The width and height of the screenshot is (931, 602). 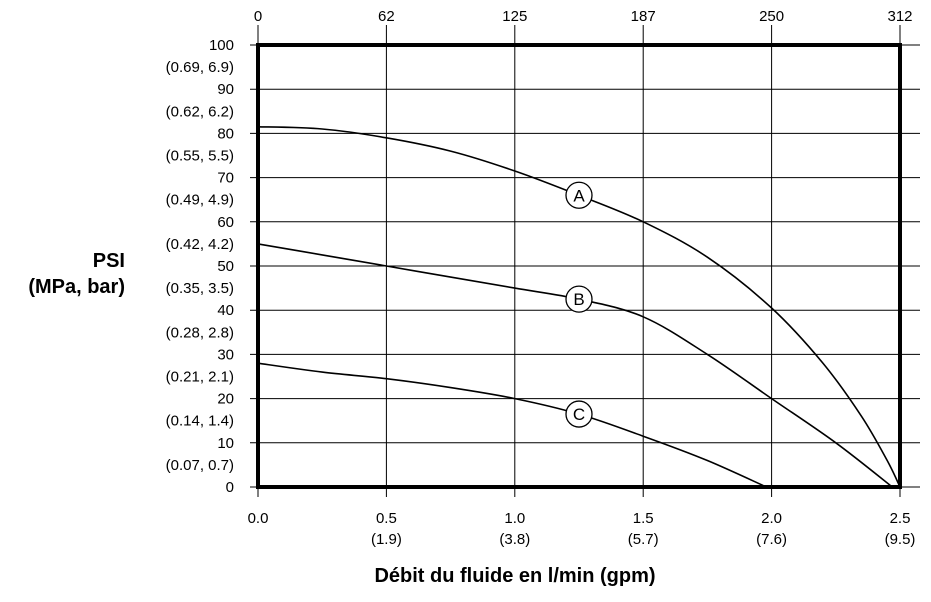 What do you see at coordinates (512, 425) in the screenshot?
I see `curve-c` at bounding box center [512, 425].